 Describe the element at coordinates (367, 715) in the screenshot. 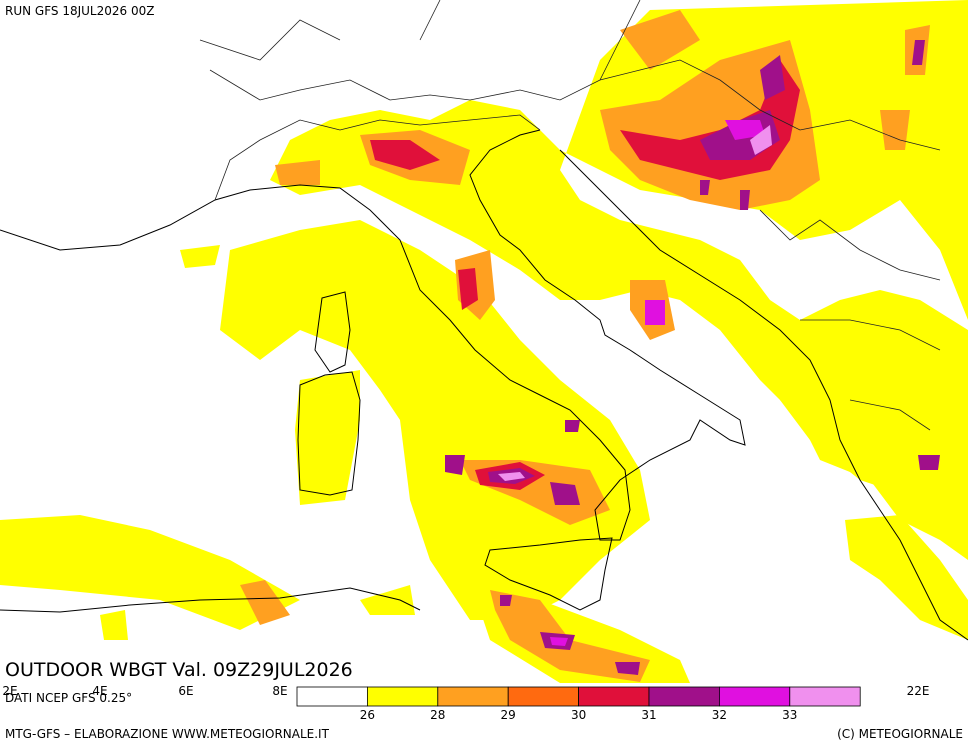

I see `legend-label: 26` at that location.